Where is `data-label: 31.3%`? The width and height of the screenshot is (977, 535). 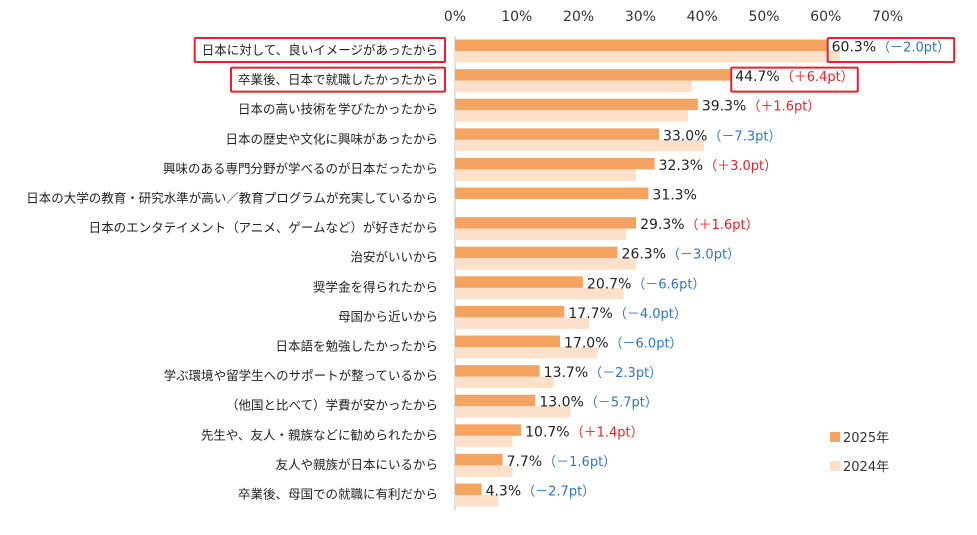 data-label: 31.3% is located at coordinates (674, 196).